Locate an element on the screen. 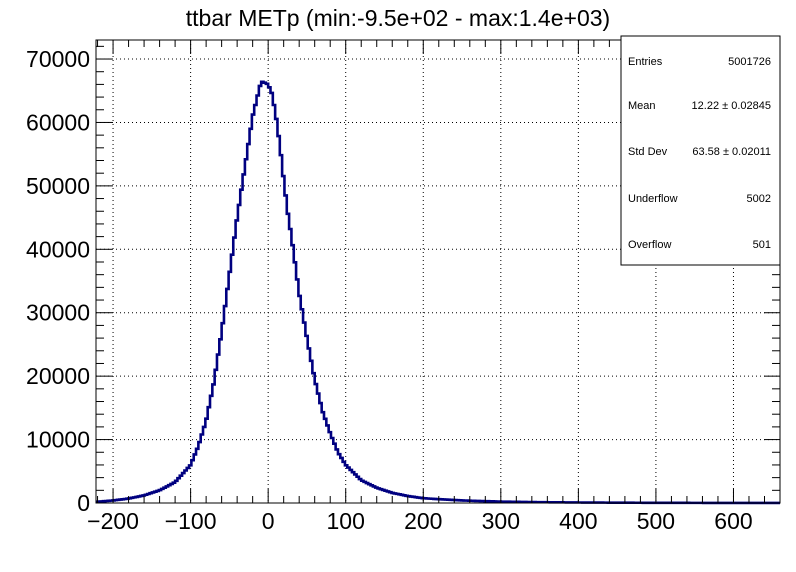 Image resolution: width=796 pixels, height=572 pixels. y-tick-label: 0 is located at coordinates (83, 503).